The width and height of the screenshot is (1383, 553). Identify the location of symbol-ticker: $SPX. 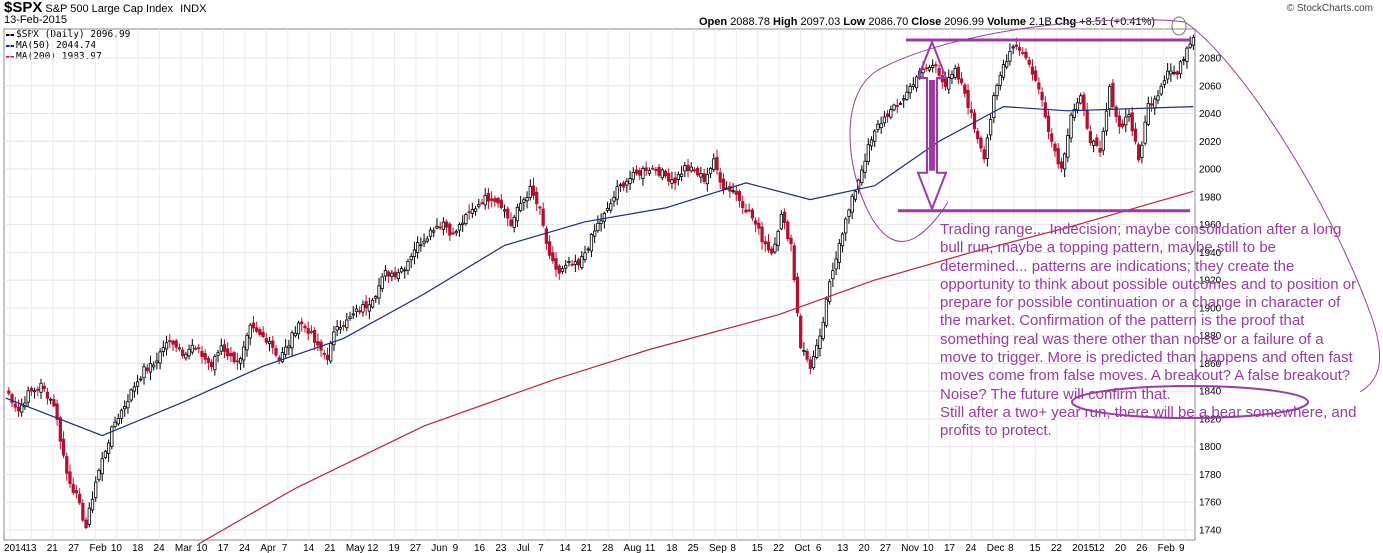
(23, 8).